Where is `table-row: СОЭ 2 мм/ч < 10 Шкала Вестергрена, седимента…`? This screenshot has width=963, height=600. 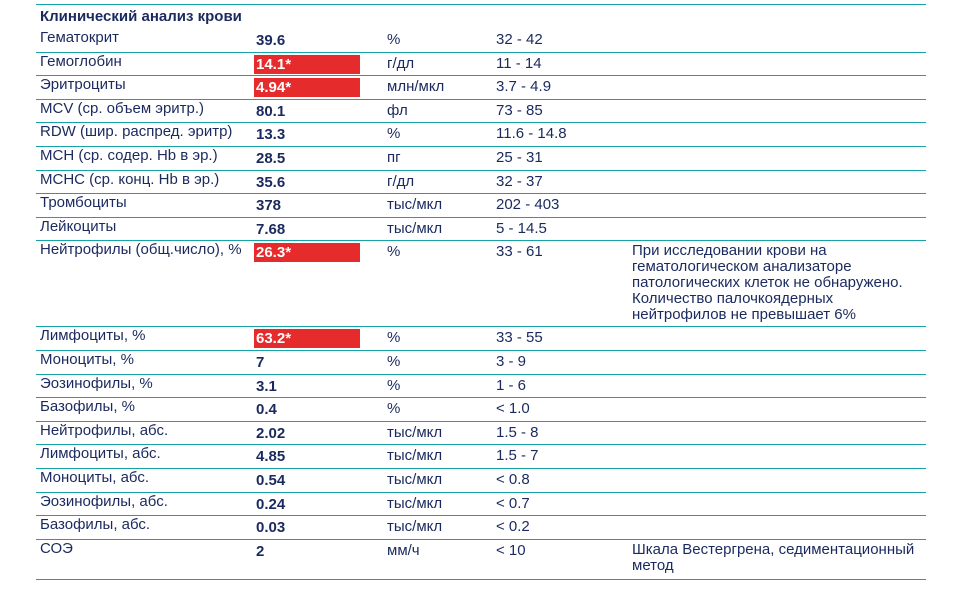
table-row: СОЭ 2 мм/ч < 10 Шкала Вестергрена, седимента… is located at coordinates (481, 559).